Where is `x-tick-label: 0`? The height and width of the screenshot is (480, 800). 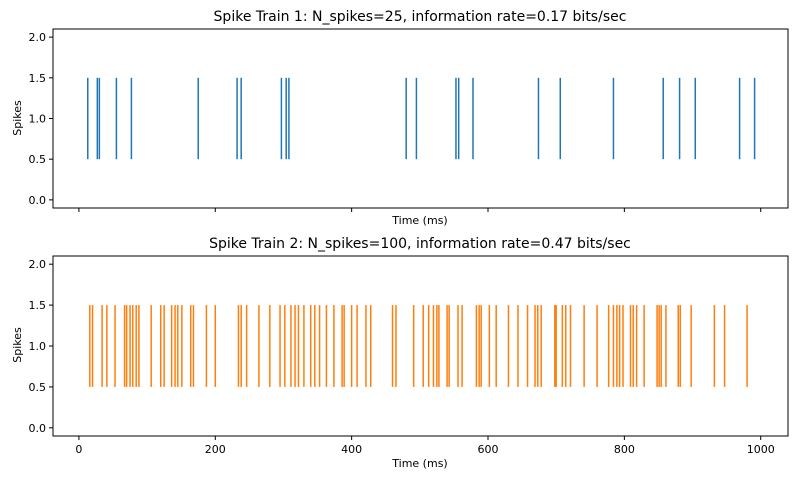 x-tick-label: 0 is located at coordinates (78, 449).